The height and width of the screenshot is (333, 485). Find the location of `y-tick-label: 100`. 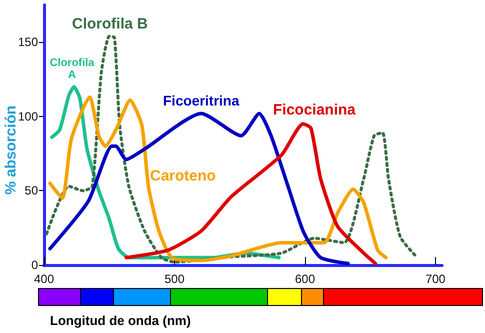

y-tick-label: 100 is located at coordinates (28, 116).